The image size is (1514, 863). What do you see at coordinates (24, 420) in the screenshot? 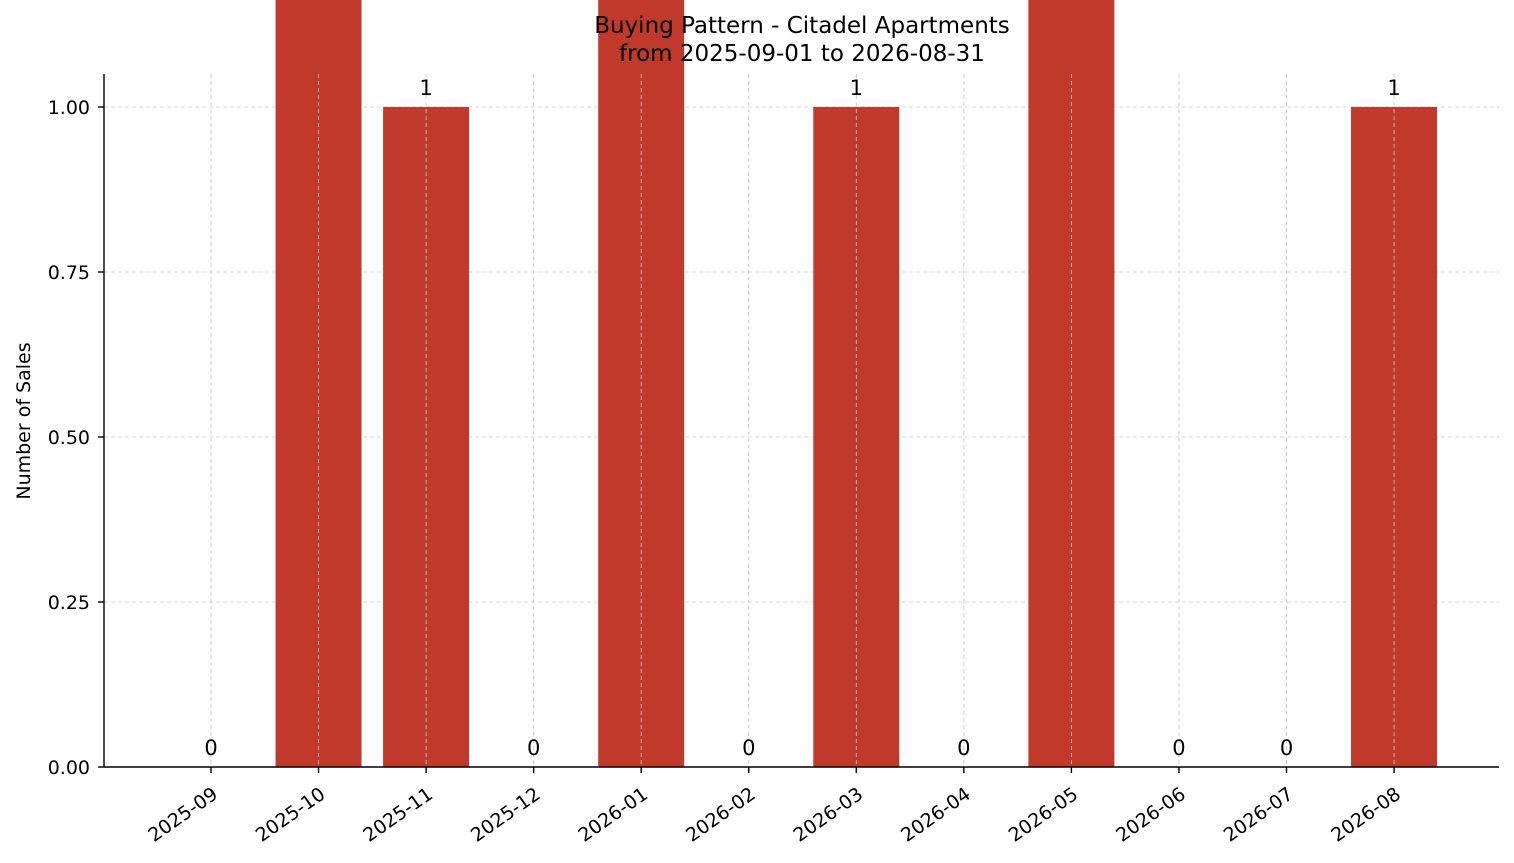
I see `y-axis-label: Number of Sales` at bounding box center [24, 420].